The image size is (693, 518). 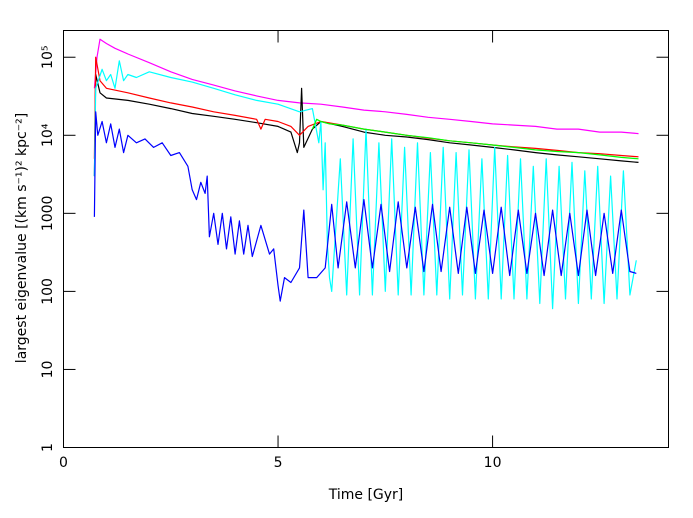 I want to click on x-tick-label: 0, so click(x=63, y=463).